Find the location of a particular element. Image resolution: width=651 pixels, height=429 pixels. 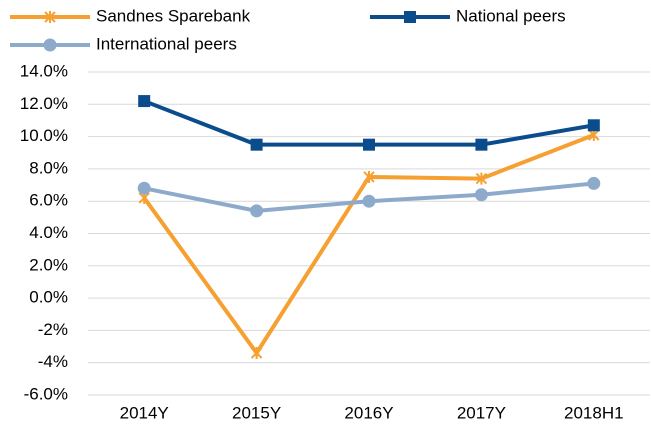

y-tick-label: 8.0% is located at coordinates (48, 167).